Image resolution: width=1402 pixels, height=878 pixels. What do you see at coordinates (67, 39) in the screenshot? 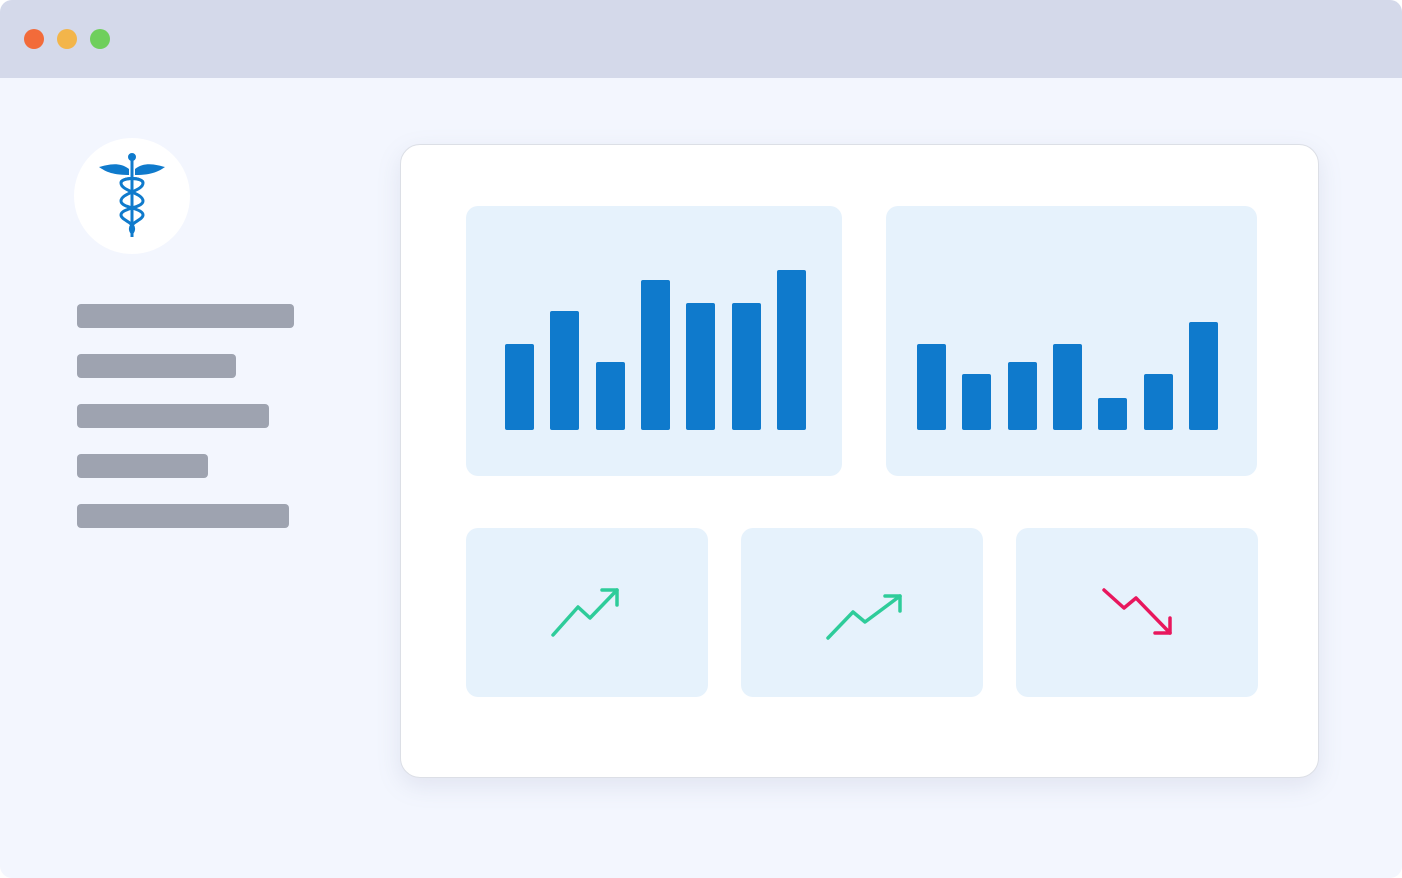
I see `minimize-button` at bounding box center [67, 39].